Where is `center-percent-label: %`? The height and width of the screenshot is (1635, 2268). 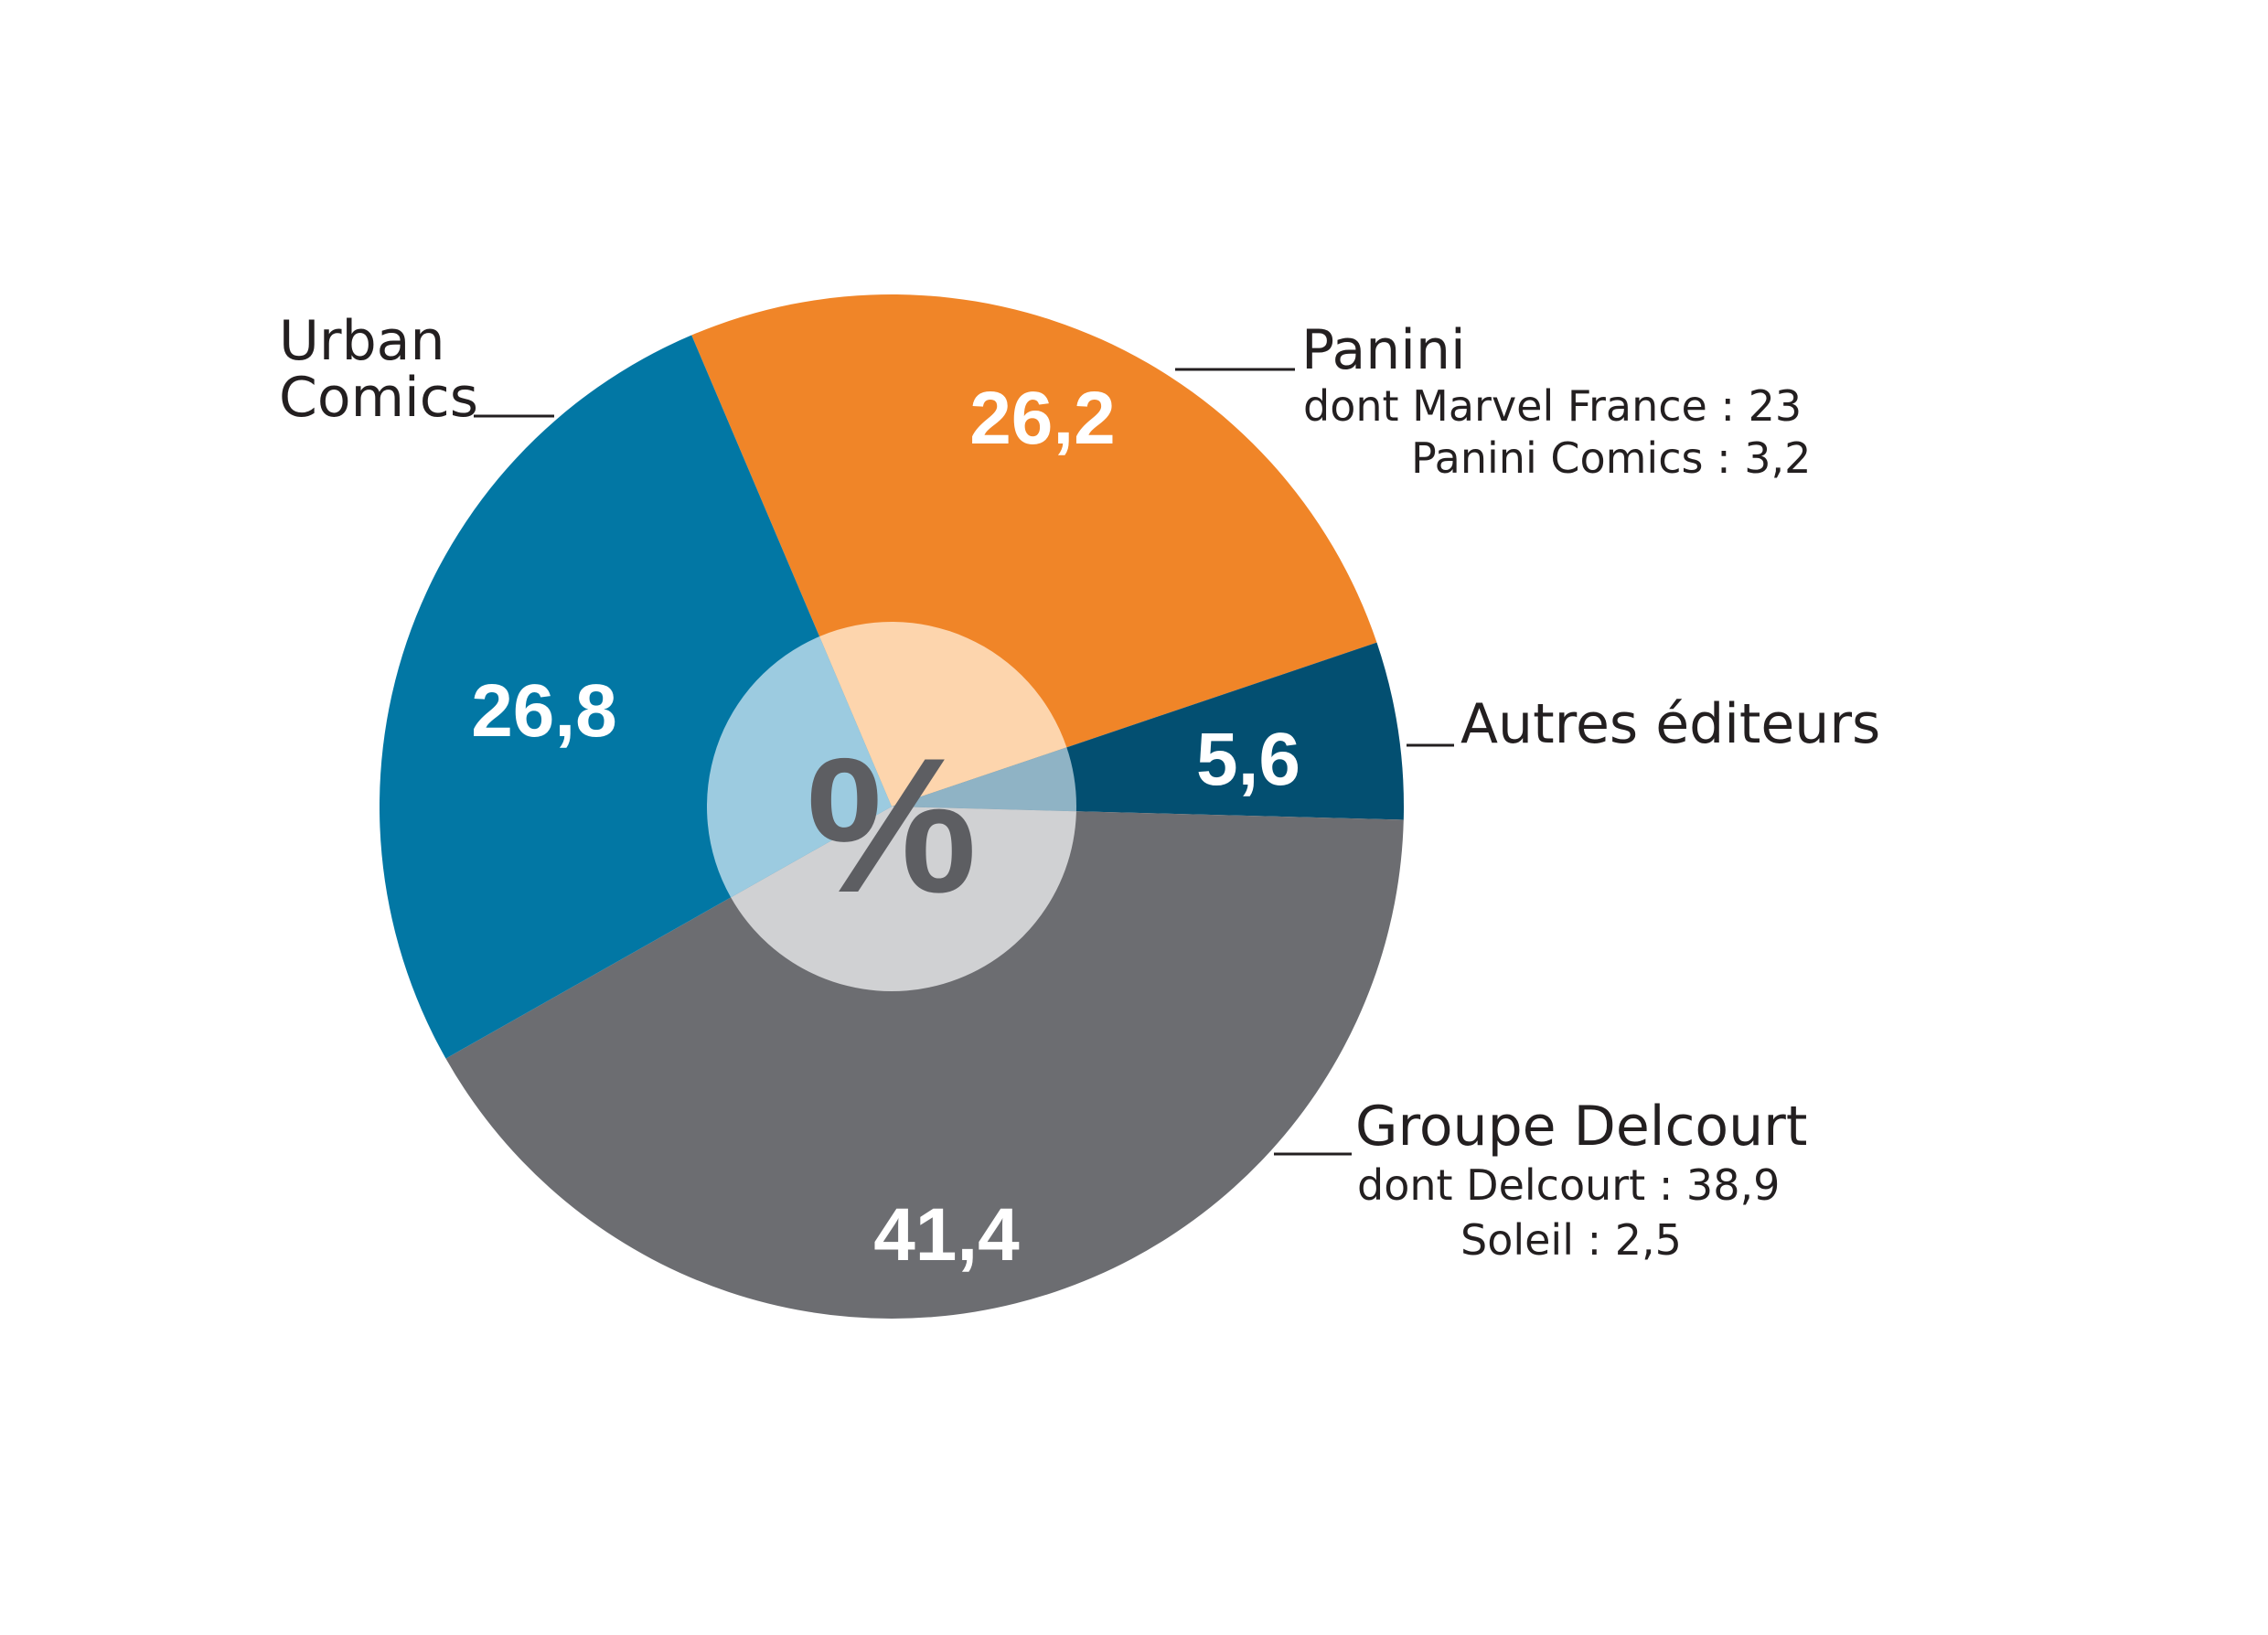 center-percent-label: % is located at coordinates (892, 825).